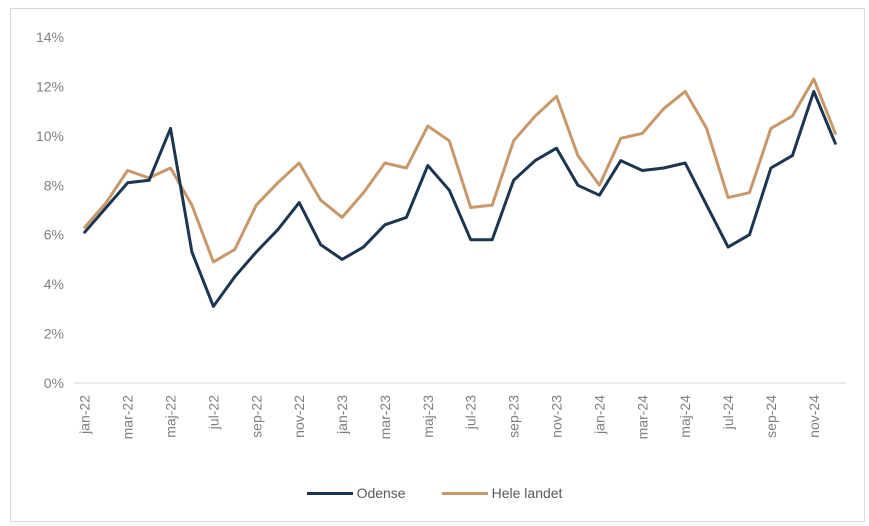 This screenshot has height=526, width=869. I want to click on x-tick-label: jul-23, so click(471, 412).